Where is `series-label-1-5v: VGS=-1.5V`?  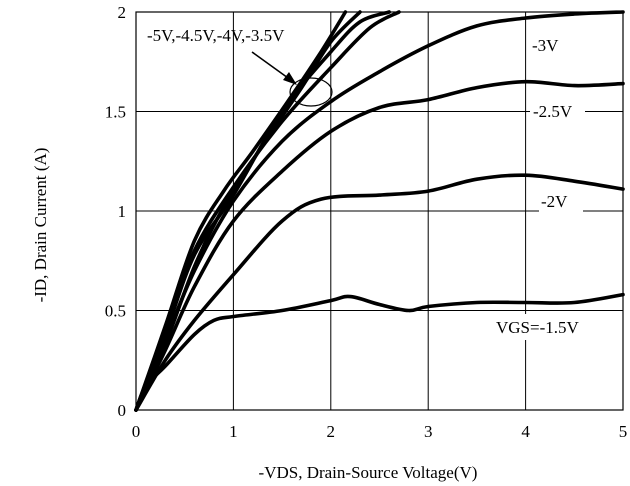 series-label-1-5v: VGS=-1.5V is located at coordinates (538, 327).